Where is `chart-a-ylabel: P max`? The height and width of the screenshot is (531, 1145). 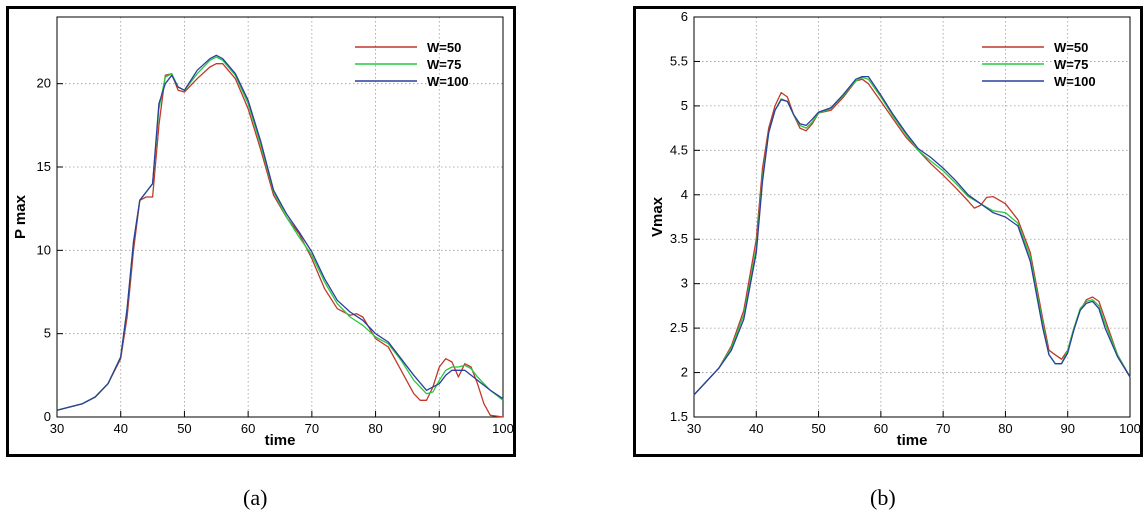 chart-a-ylabel: P max is located at coordinates (20, 216).